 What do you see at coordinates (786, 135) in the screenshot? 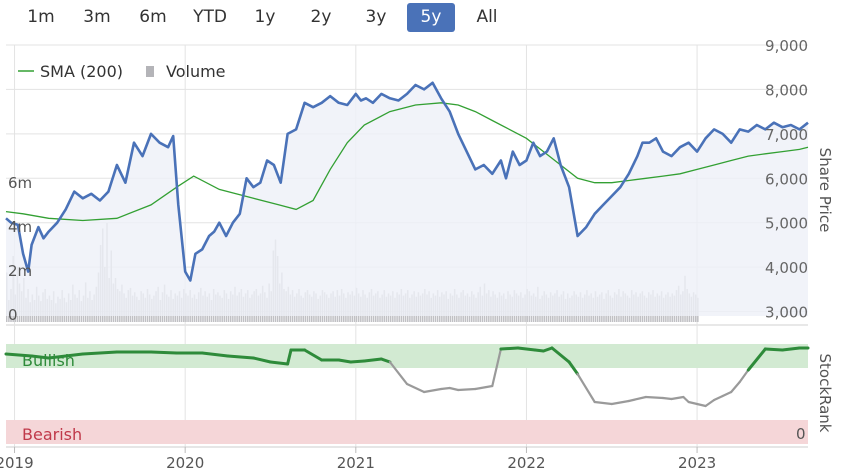
I see `price-tick-label: 7,000` at bounding box center [786, 135].